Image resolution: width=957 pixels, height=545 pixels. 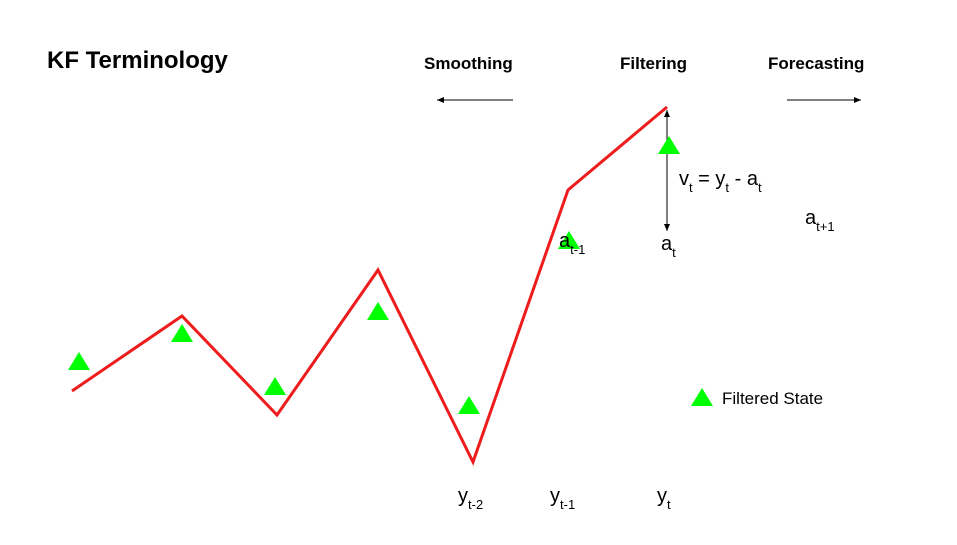 I want to click on innovation-y-sub: t, so click(x=727, y=187).